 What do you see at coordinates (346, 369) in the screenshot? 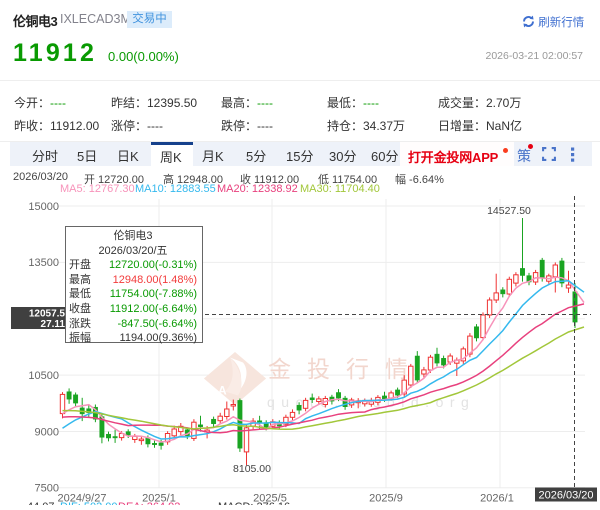
I see `svg-text: 金投行情` at bounding box center [346, 369].